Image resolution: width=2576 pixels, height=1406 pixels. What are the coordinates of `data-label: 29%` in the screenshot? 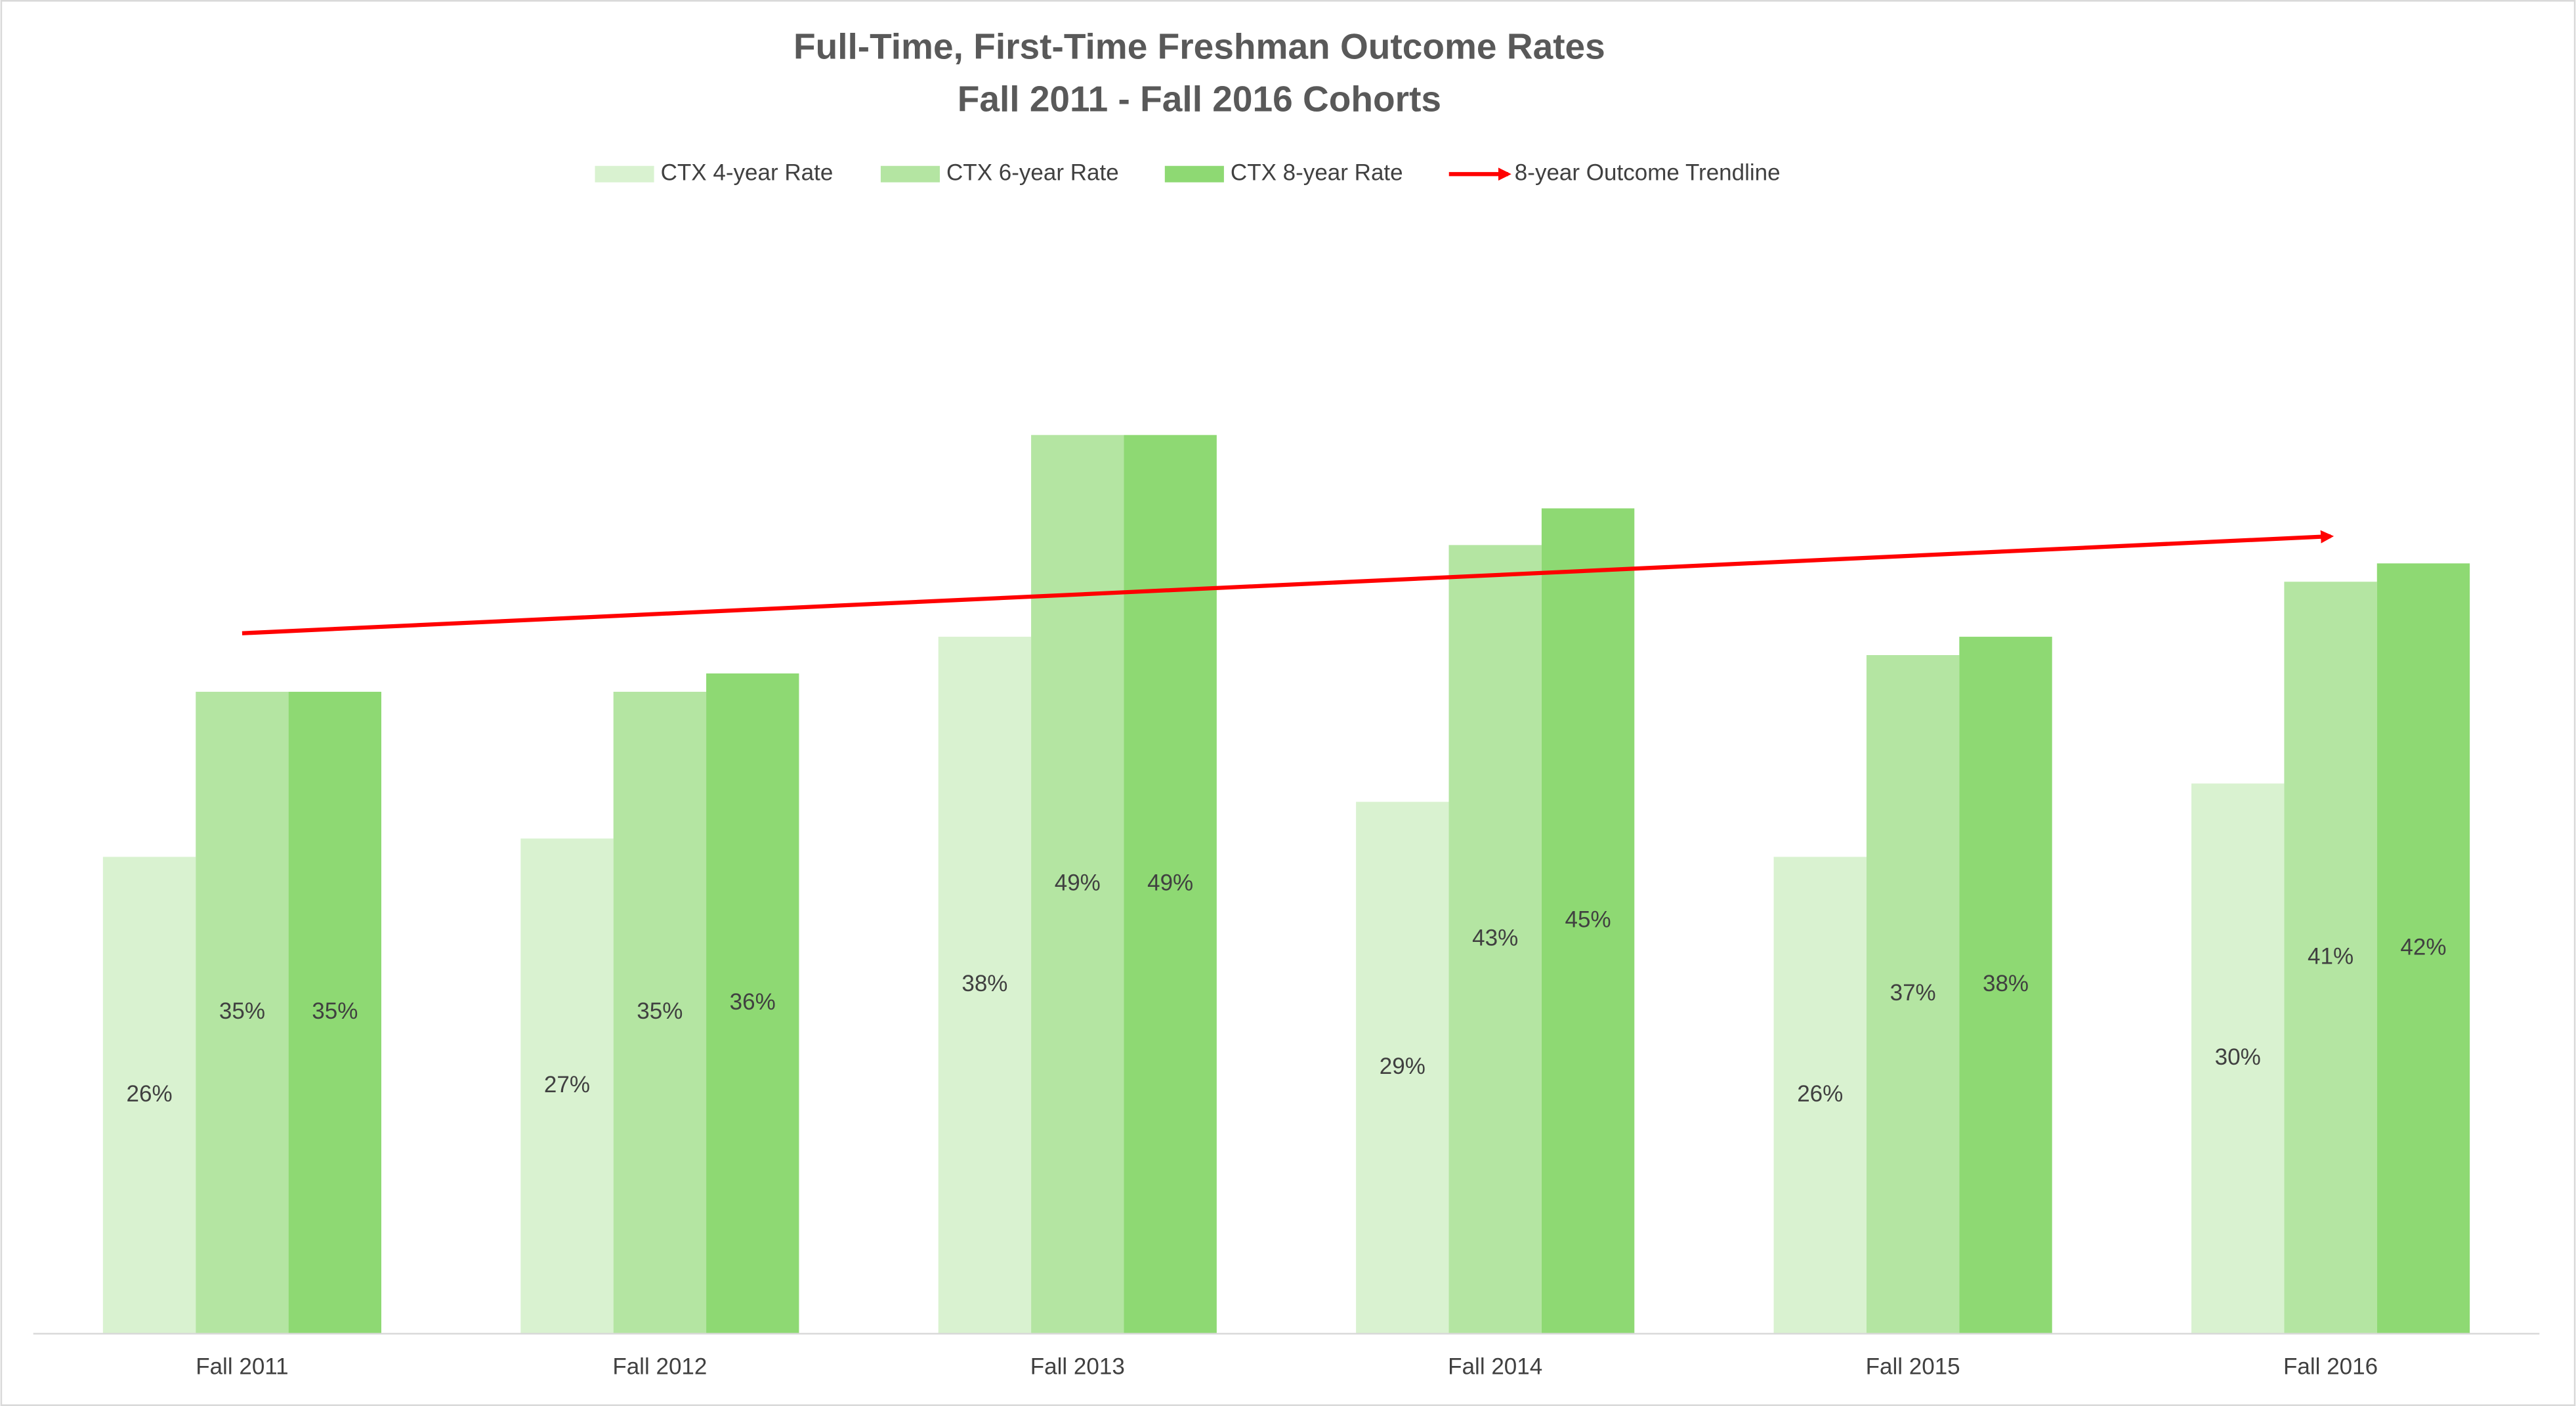 It's located at (1402, 1066).